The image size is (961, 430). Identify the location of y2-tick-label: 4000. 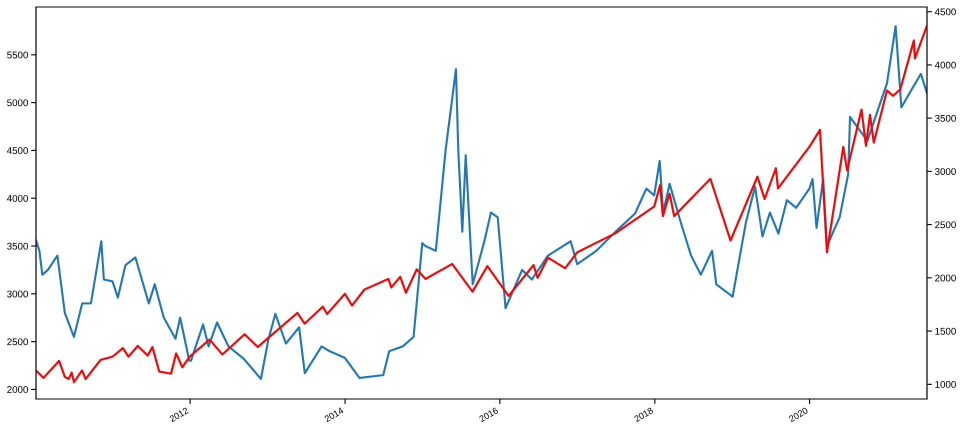
(945, 65).